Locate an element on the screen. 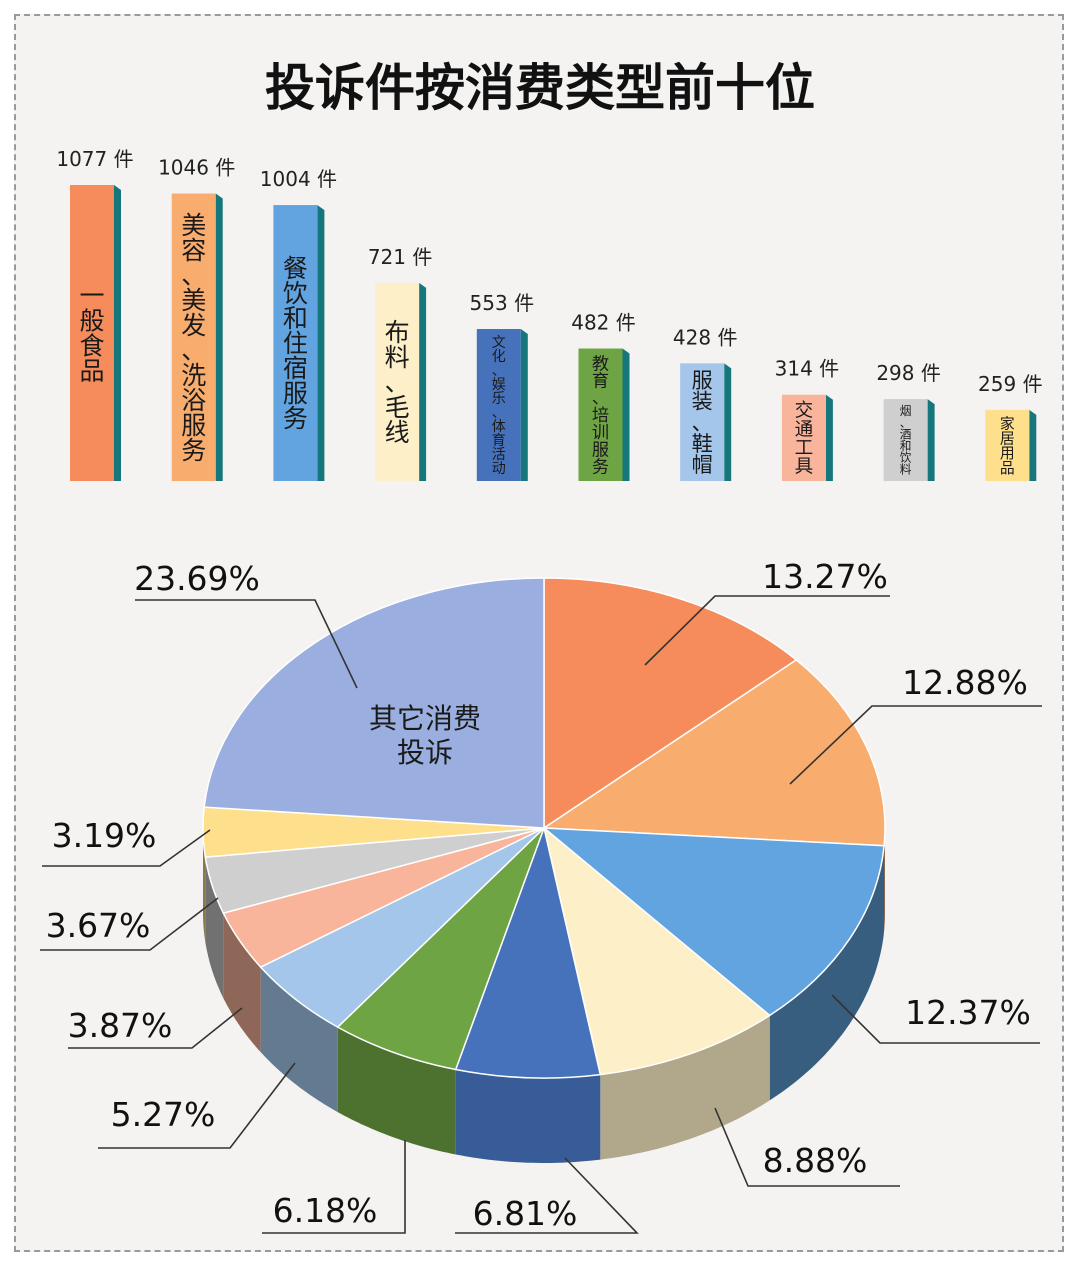 The width and height of the screenshot is (1080, 1268). bar-category-label: 用 is located at coordinates (1007, 453).